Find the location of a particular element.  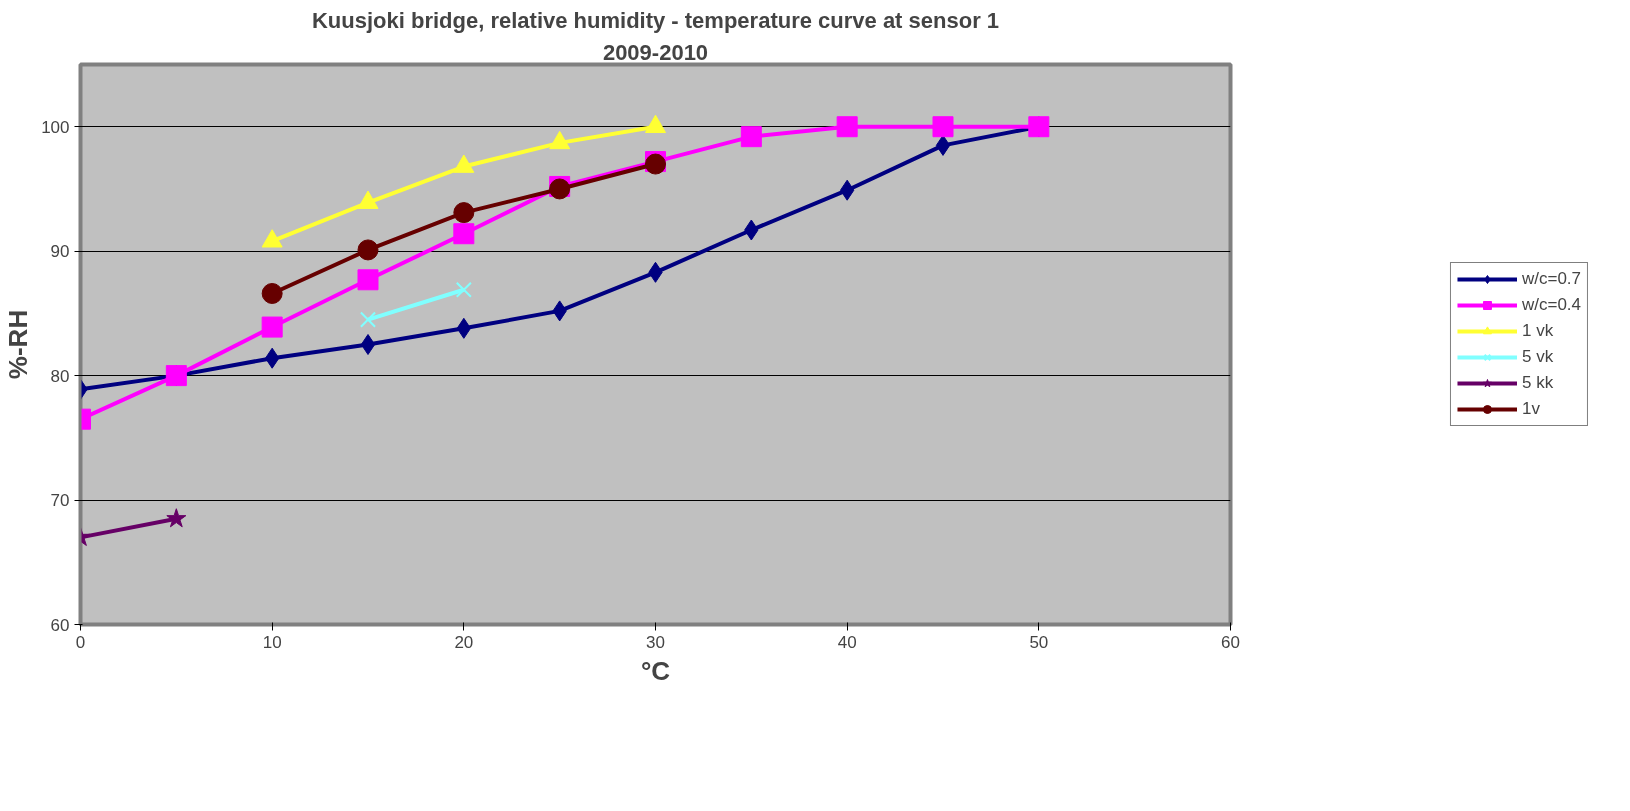

x-axis-title: °C is located at coordinates (655, 670).